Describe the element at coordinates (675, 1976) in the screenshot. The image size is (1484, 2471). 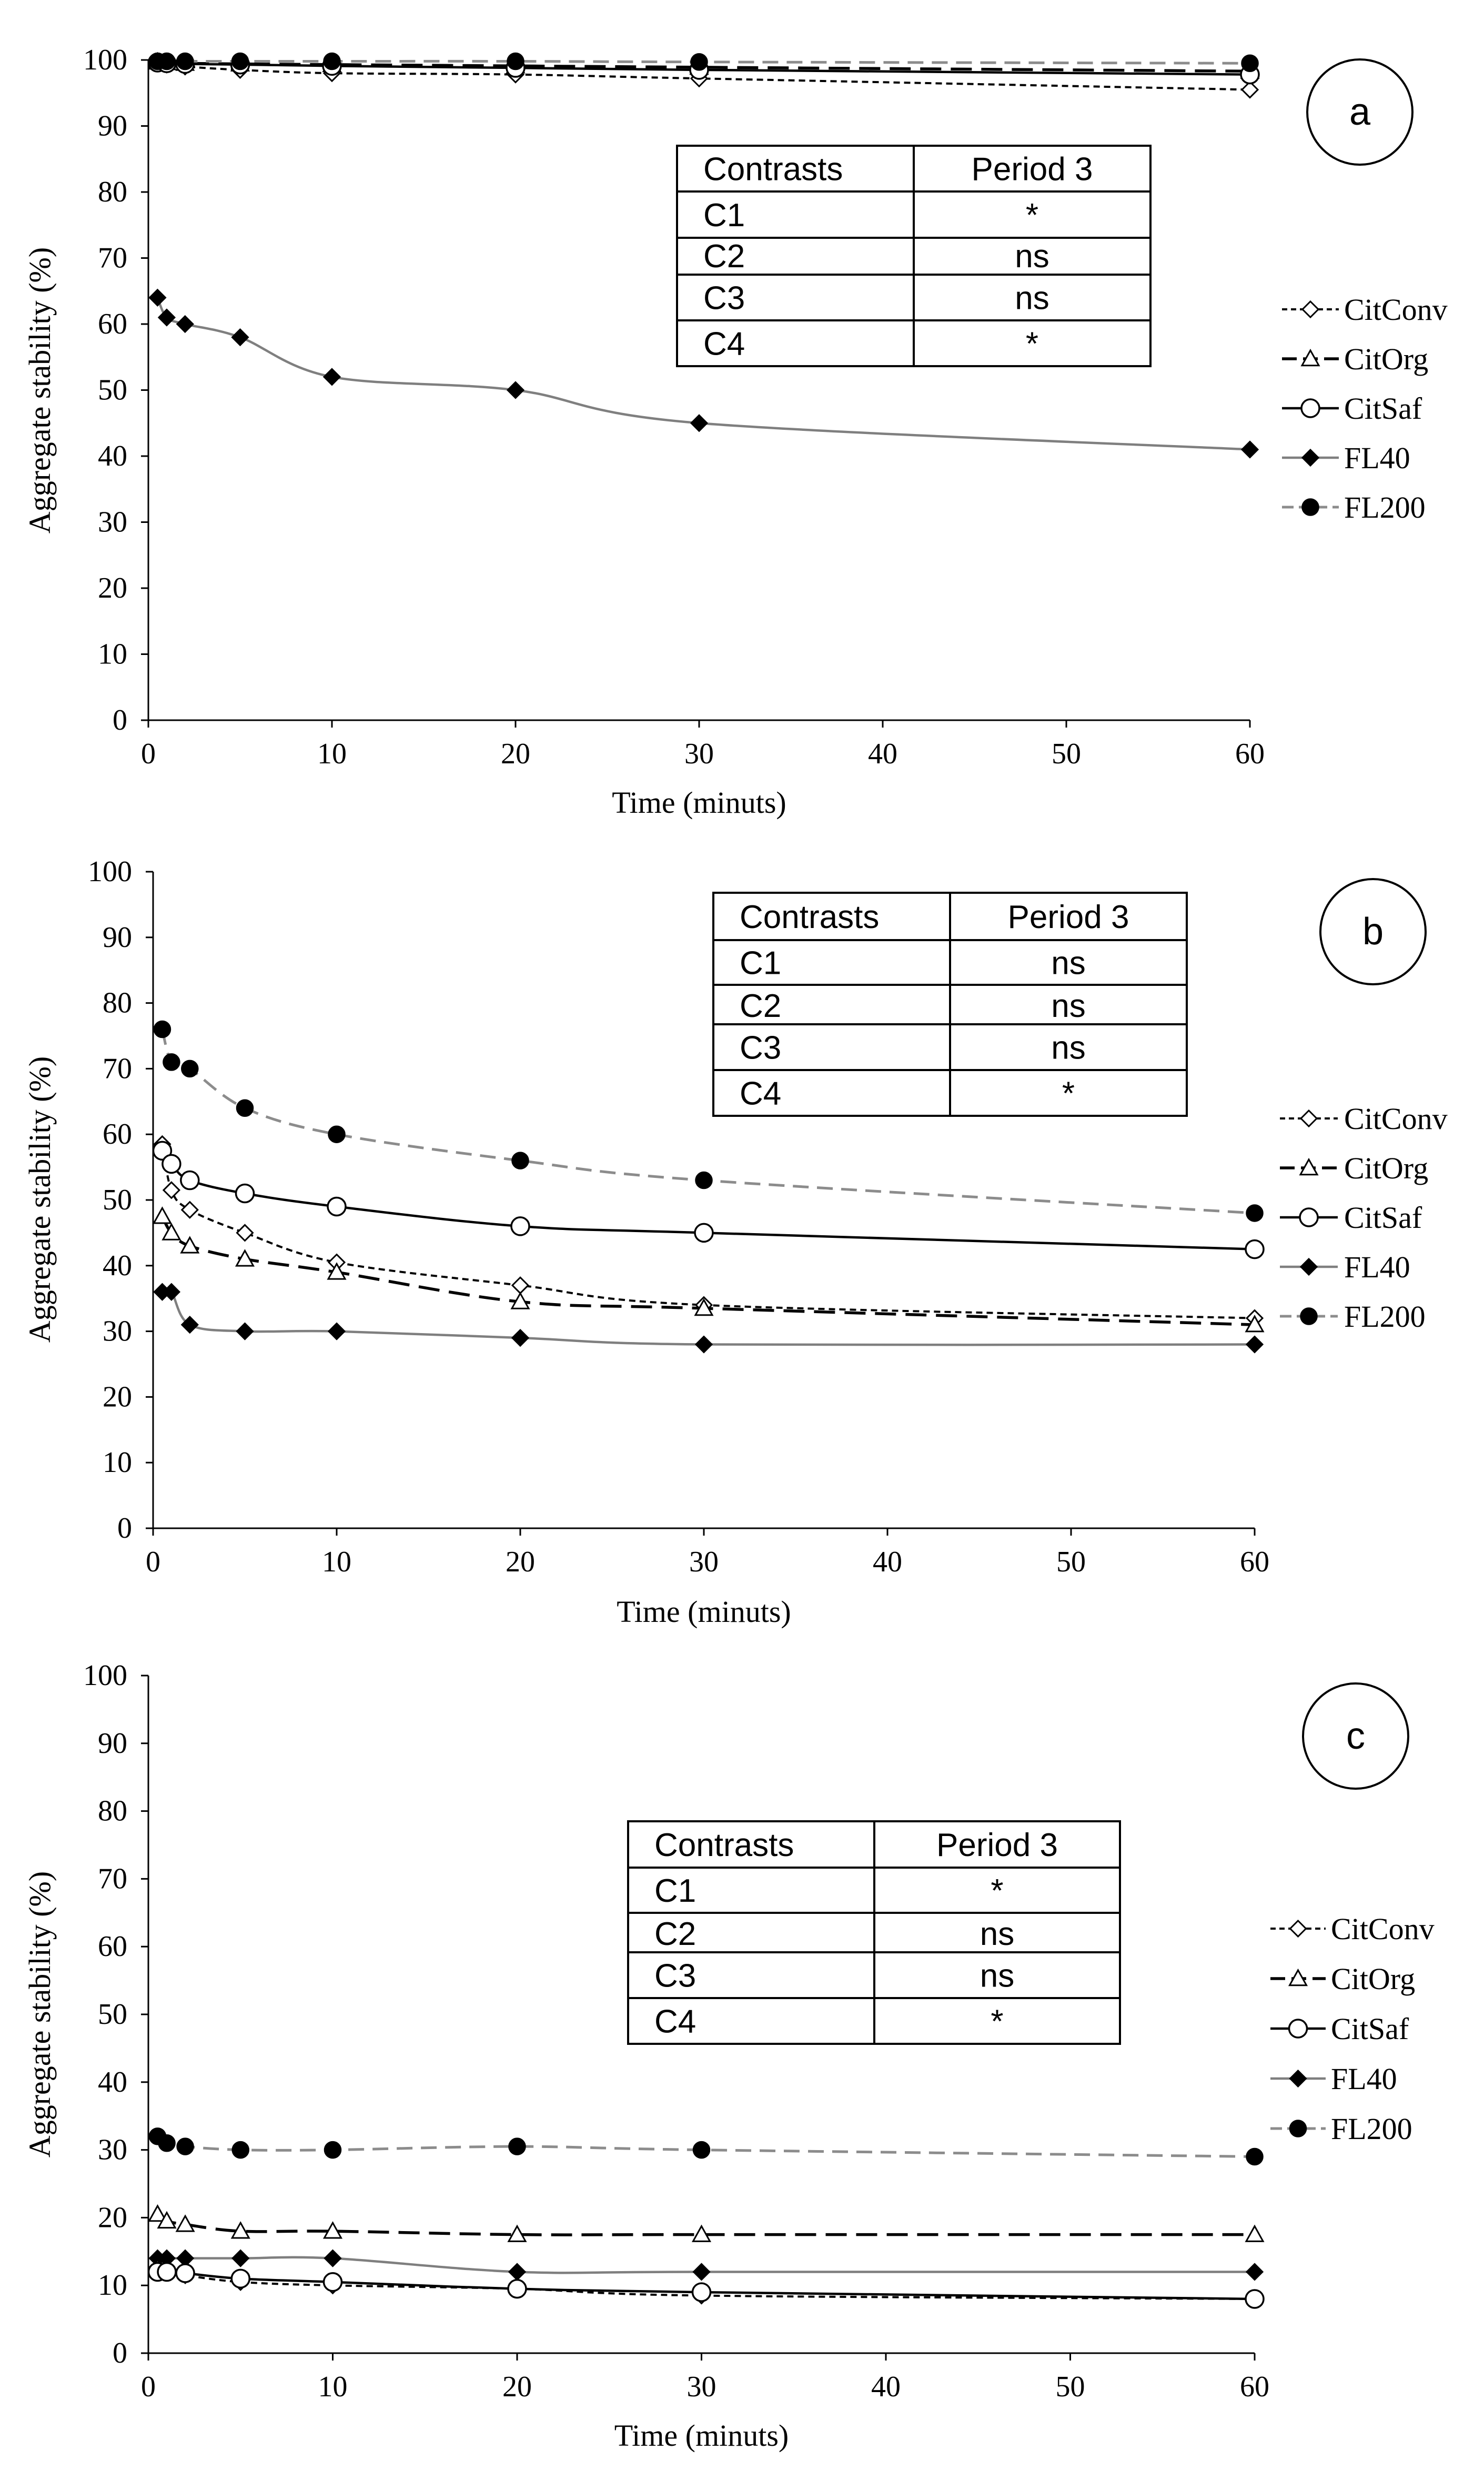
I see `table-cell: C3` at that location.